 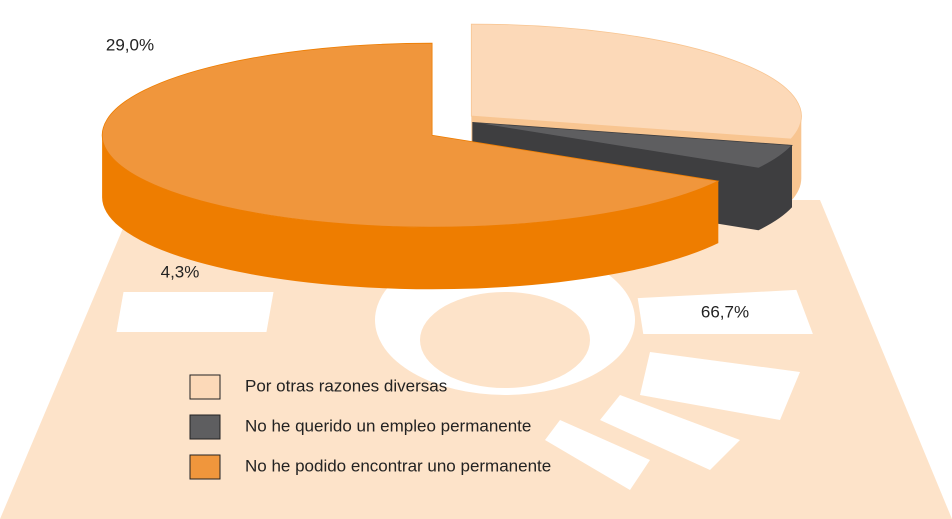 What do you see at coordinates (346, 385) in the screenshot?
I see `legend-label: Por otras razones diversas` at bounding box center [346, 385].